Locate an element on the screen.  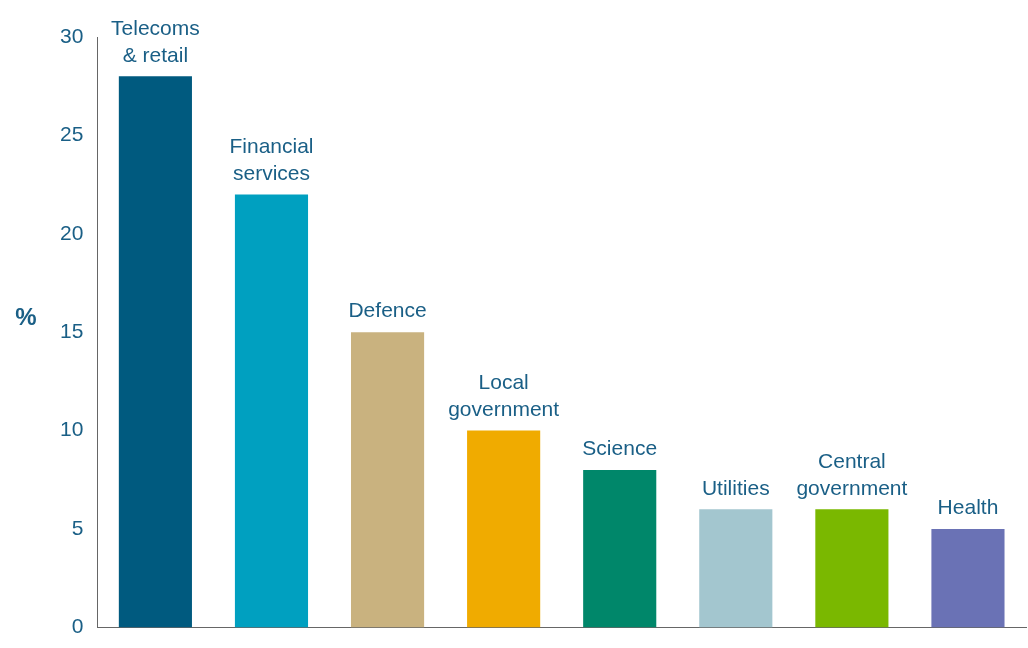
x-tick-label: Central government is located at coordinates (852, 473).